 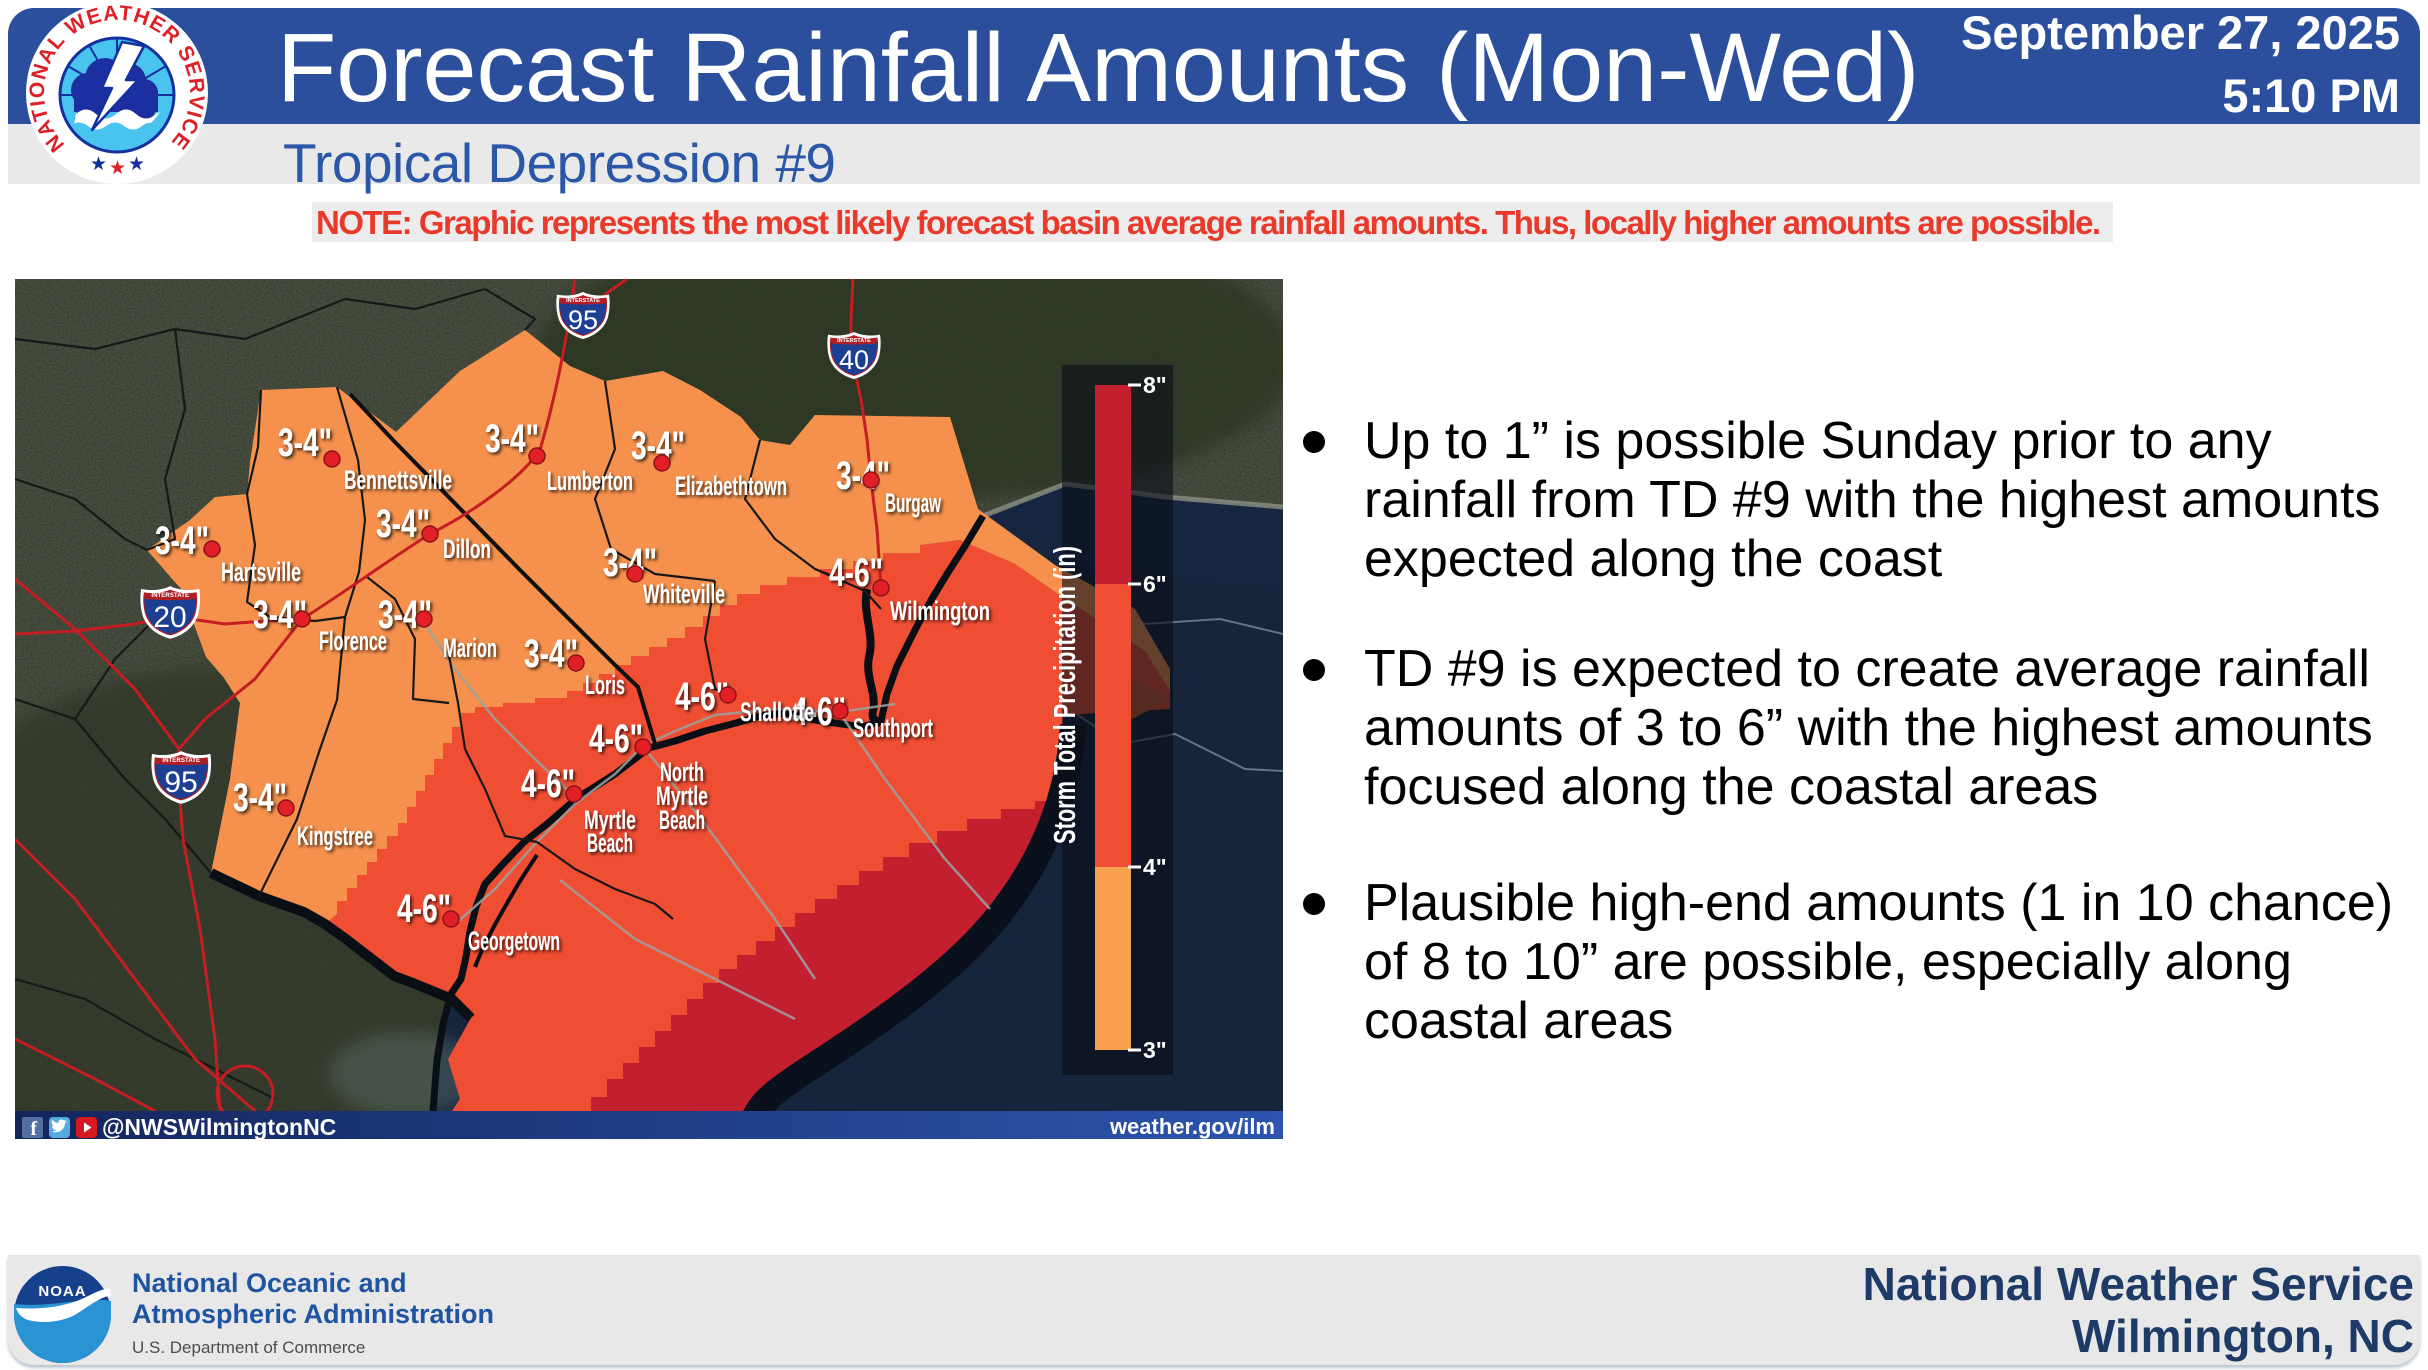 What do you see at coordinates (731, 486) in the screenshot?
I see `svg-text: Elizabethtown` at bounding box center [731, 486].